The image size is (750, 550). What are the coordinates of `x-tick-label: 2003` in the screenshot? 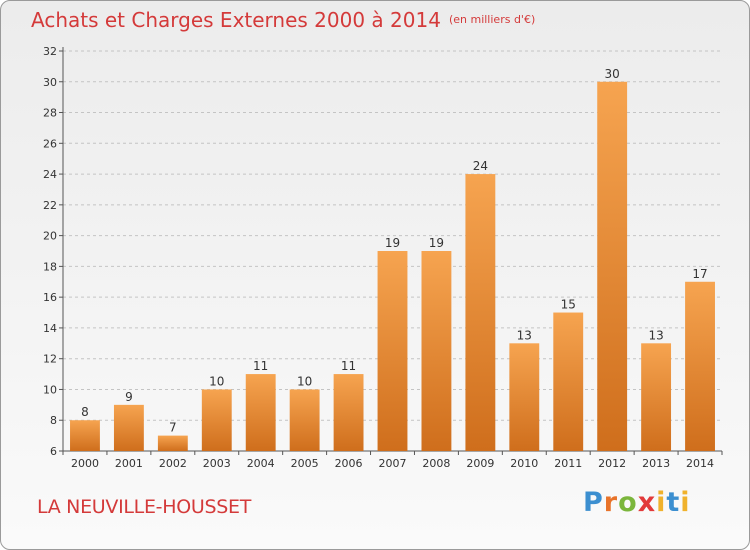 It's located at (217, 463).